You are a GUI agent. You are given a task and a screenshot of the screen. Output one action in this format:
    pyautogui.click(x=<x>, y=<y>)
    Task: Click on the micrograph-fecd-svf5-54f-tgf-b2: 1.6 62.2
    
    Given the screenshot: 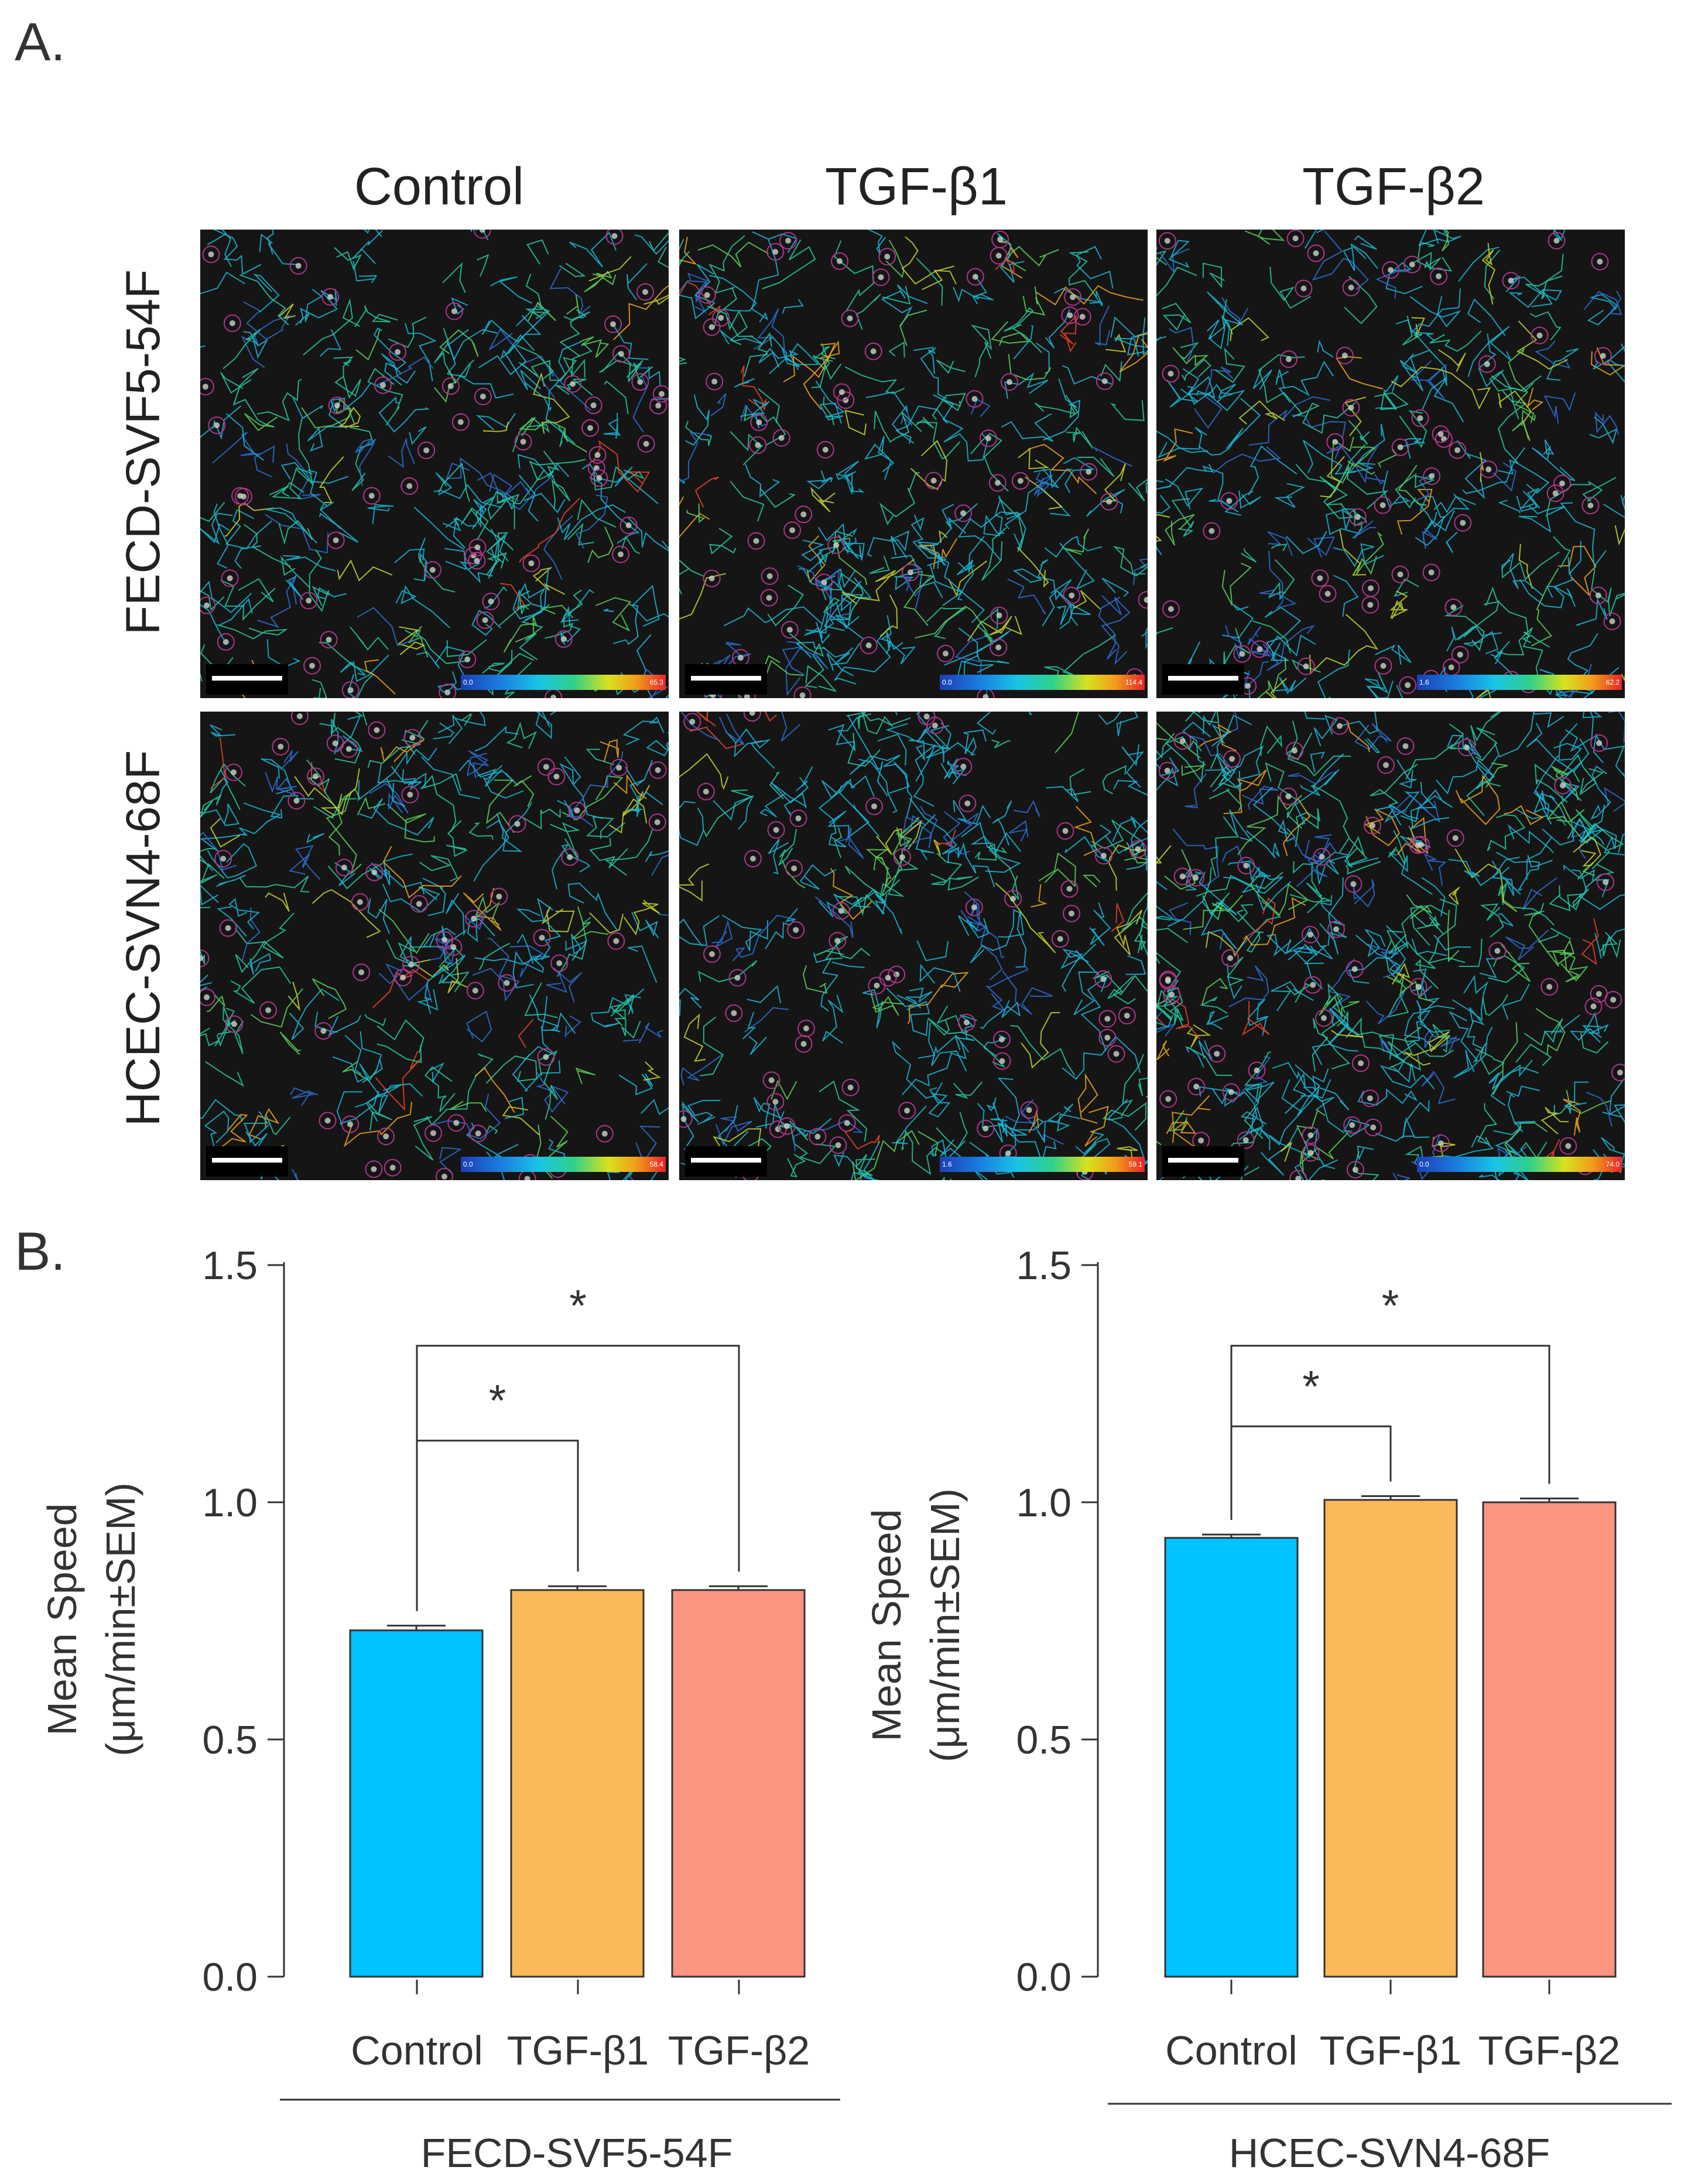 What is the action you would take?
    pyautogui.click(x=1390, y=464)
    